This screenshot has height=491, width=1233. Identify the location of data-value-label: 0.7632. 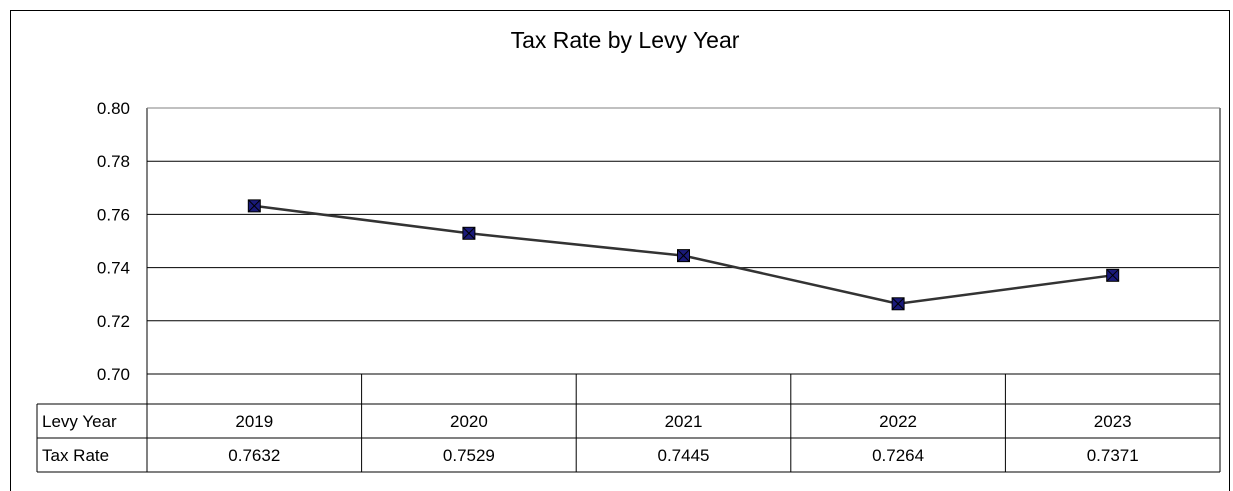
(254, 455).